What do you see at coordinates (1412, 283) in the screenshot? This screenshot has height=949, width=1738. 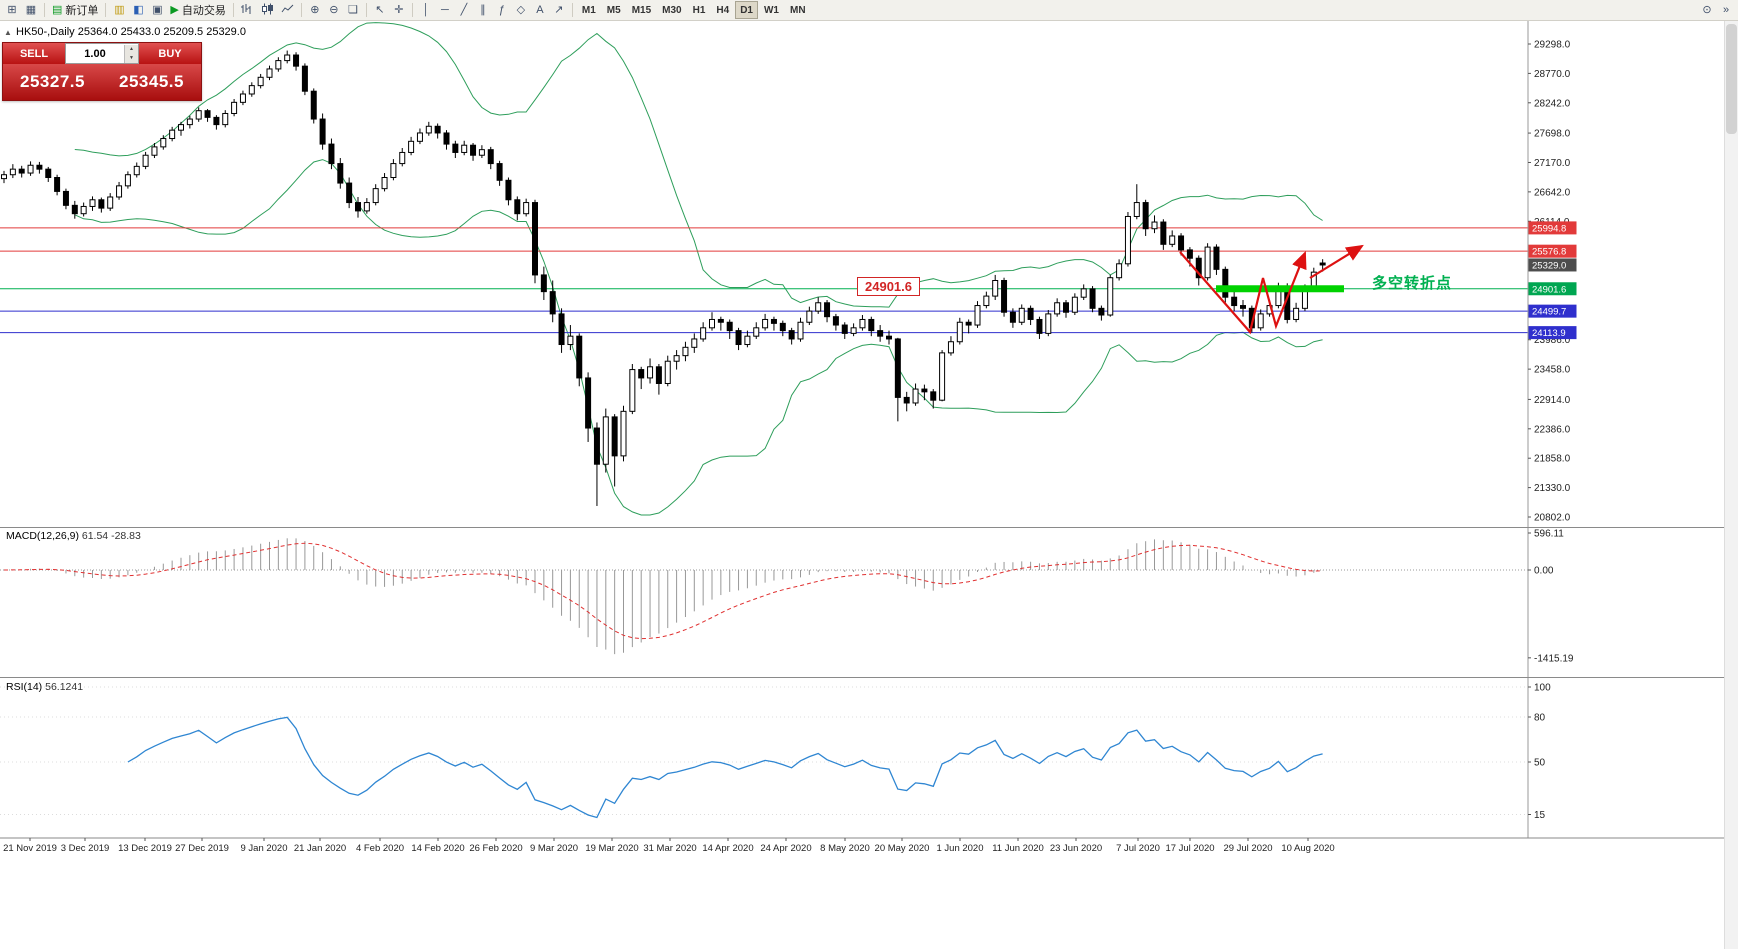 I see `turning-point-label: 多空转折点` at bounding box center [1412, 283].